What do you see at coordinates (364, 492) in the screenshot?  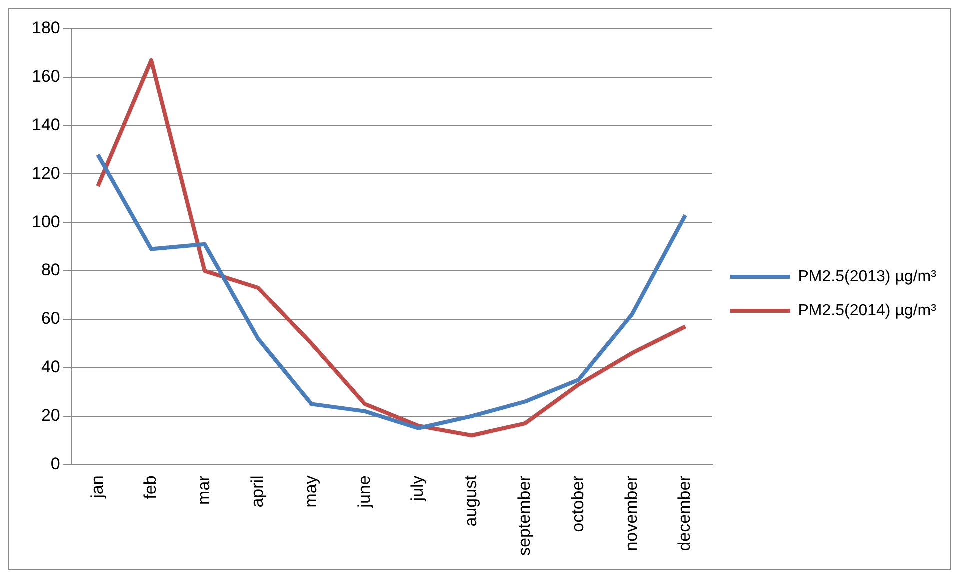 I see `x-tick-label: june` at bounding box center [364, 492].